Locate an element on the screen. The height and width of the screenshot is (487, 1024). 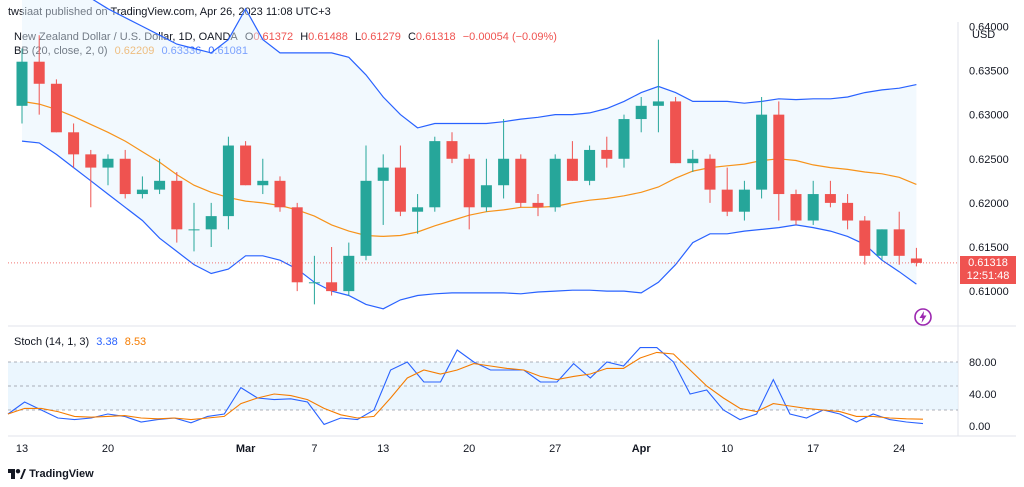
time-tick-label: Mar is located at coordinates (246, 449).